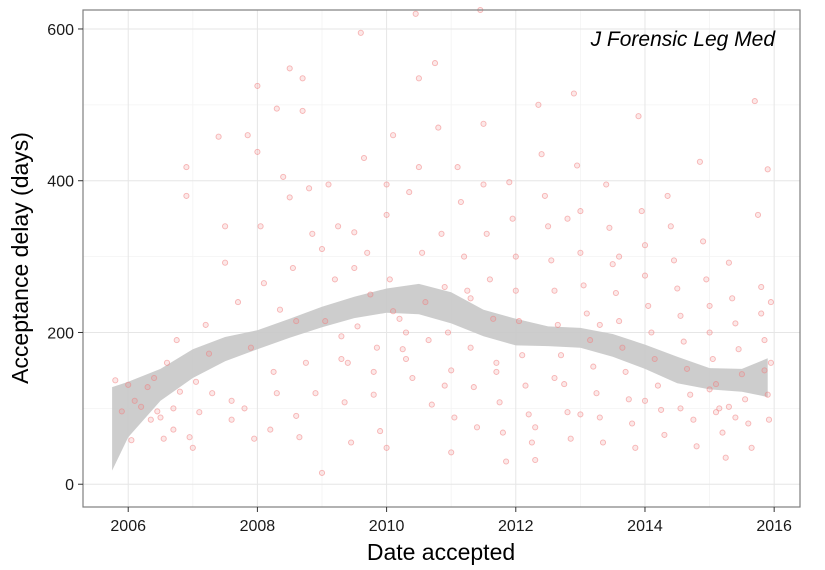 This screenshot has height=570, width=825. Describe the element at coordinates (60, 182) in the screenshot. I see `y-tick-label: 400` at that location.